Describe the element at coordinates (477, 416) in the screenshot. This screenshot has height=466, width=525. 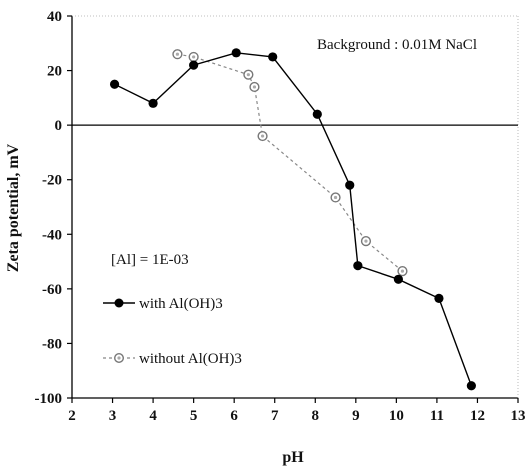
I see `x-tick-label: 12` at that location.